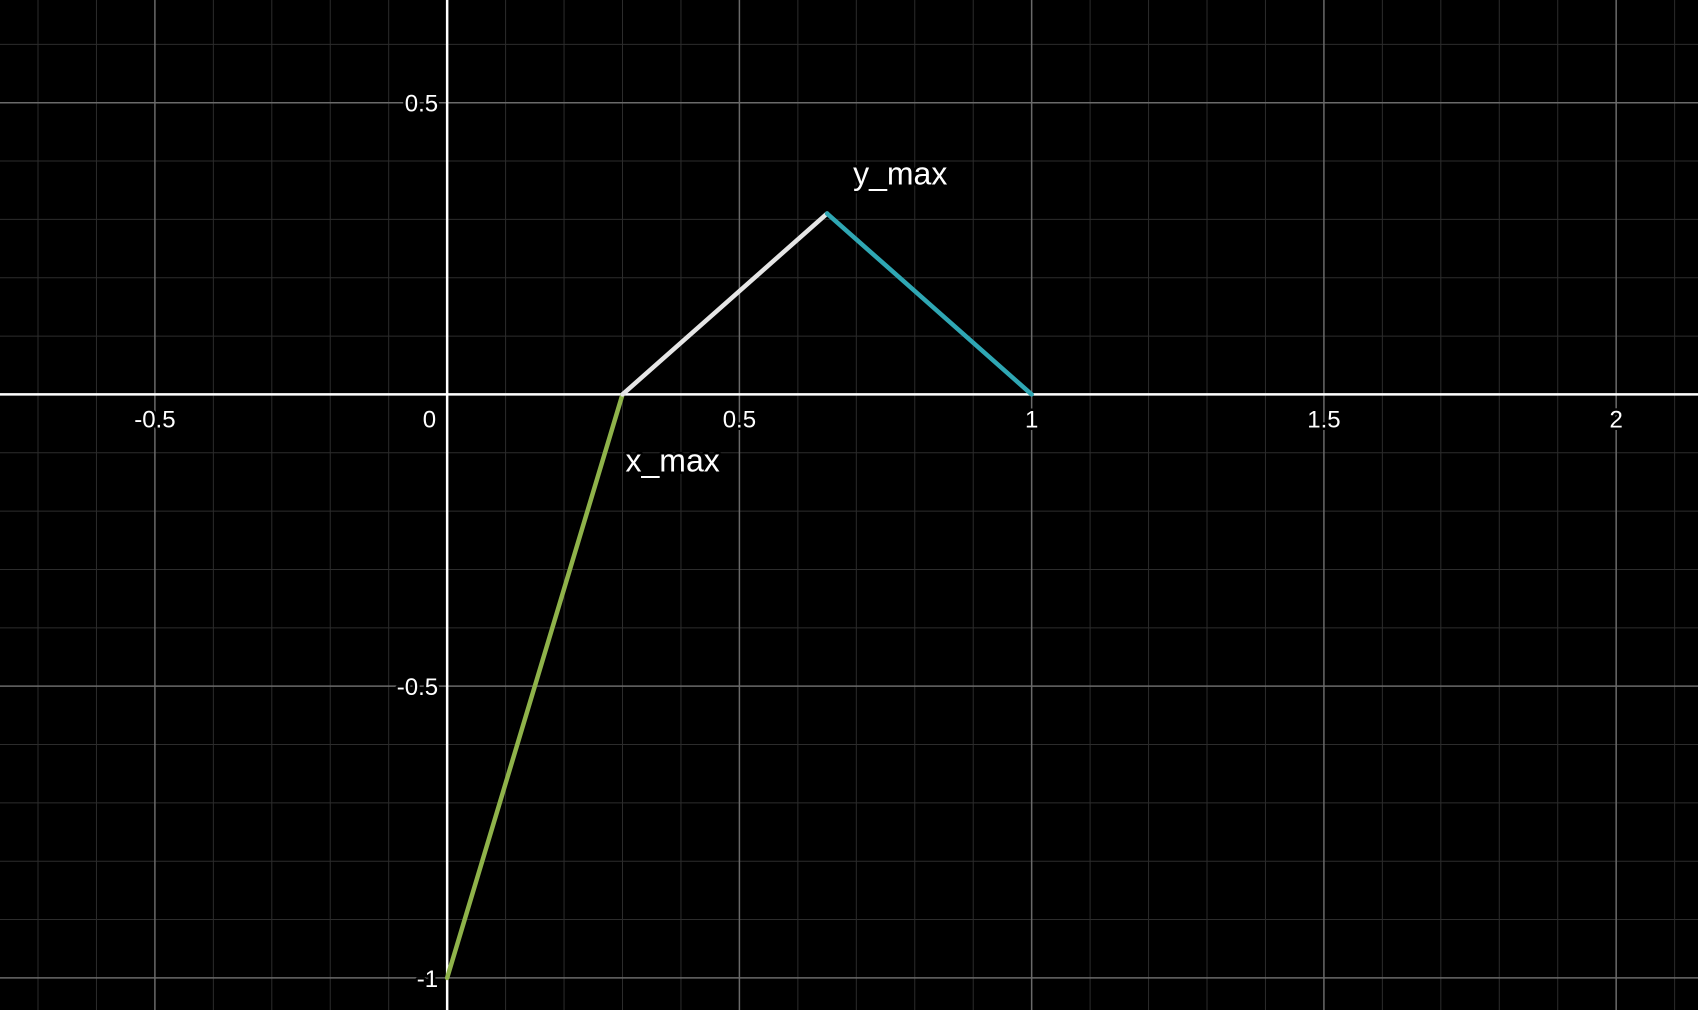  Describe the element at coordinates (417, 687) in the screenshot. I see `y-tick-label: -0.5` at that location.